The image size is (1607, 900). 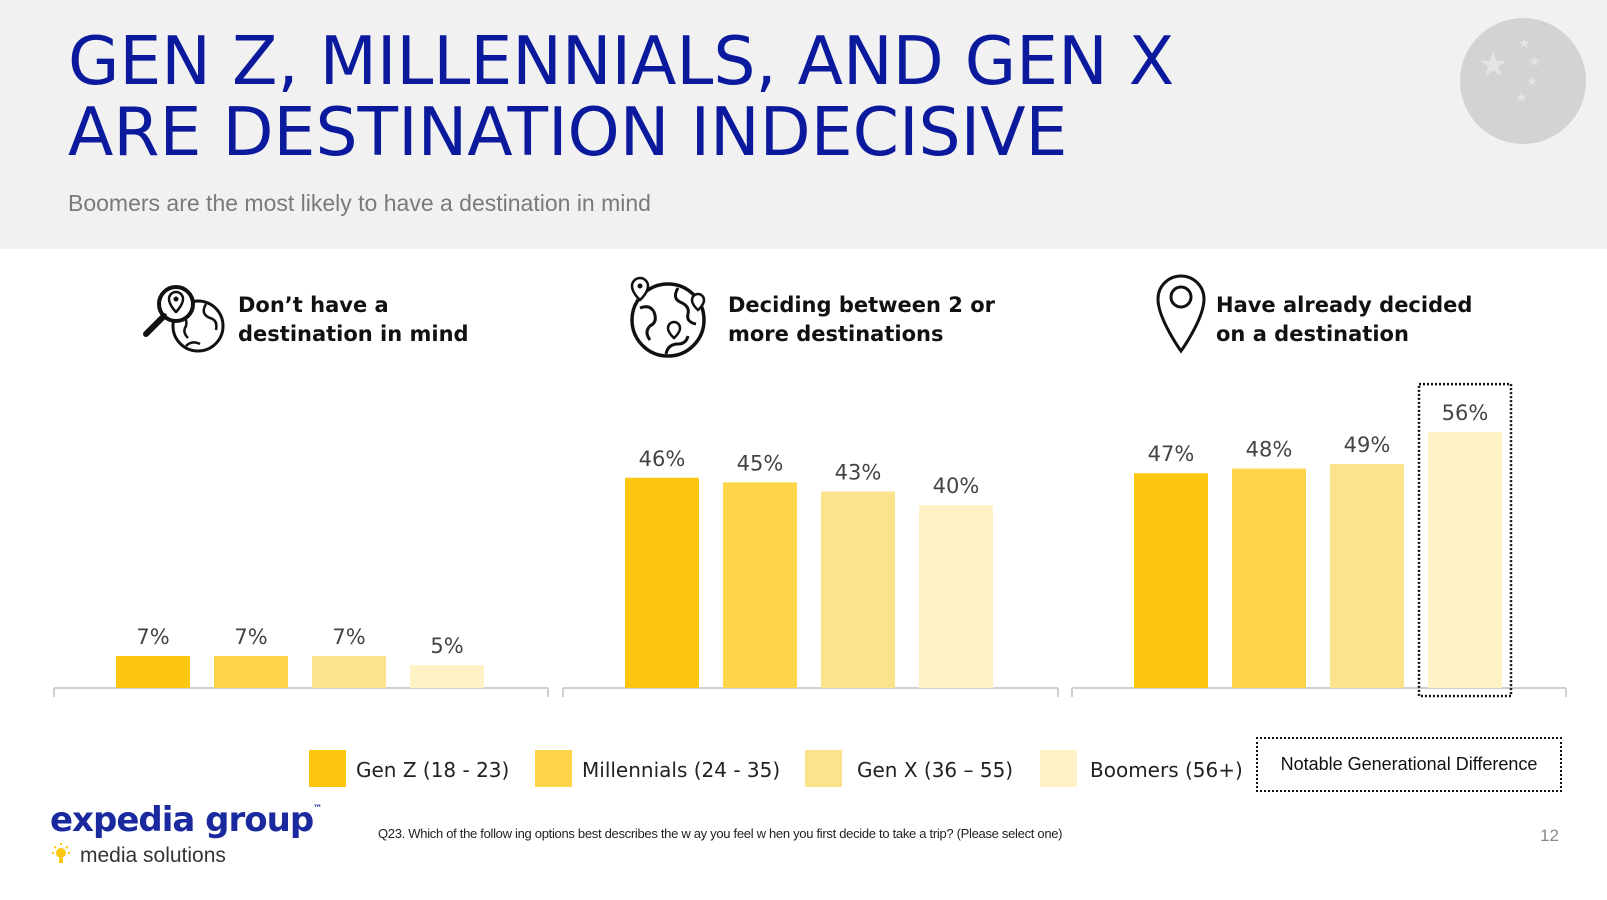 I want to click on legend-swatch-boomers, so click(x=1058, y=768).